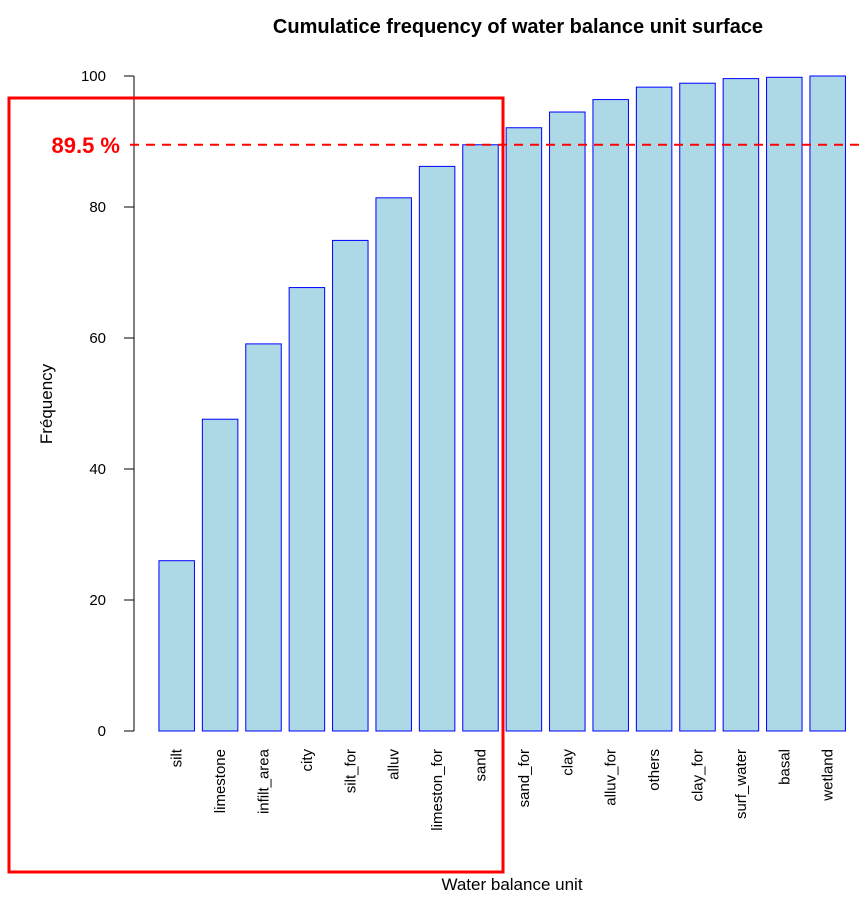  Describe the element at coordinates (654, 770) in the screenshot. I see `x-tick-label: others` at that location.